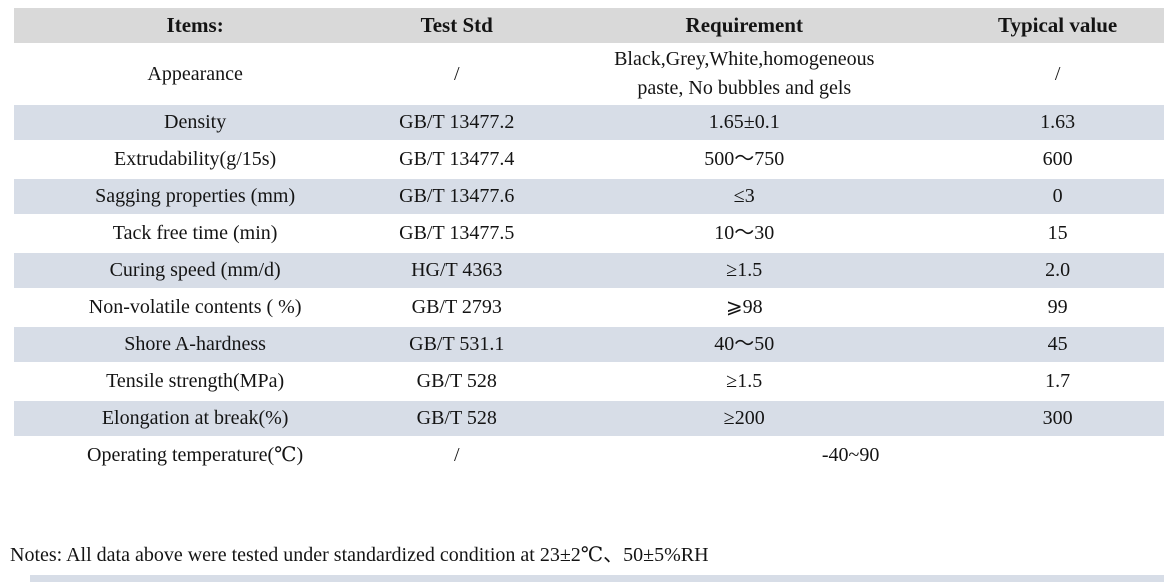 This screenshot has width=1164, height=582. Describe the element at coordinates (1057, 26) in the screenshot. I see `header-typical-value: Typical value` at that location.